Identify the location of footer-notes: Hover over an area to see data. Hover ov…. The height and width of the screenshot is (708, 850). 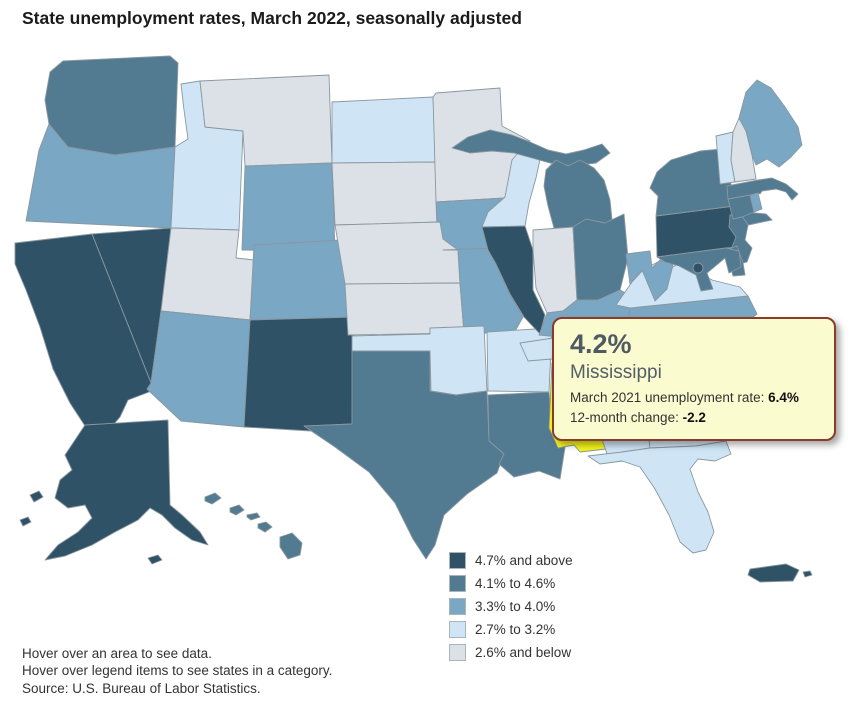
(177, 671).